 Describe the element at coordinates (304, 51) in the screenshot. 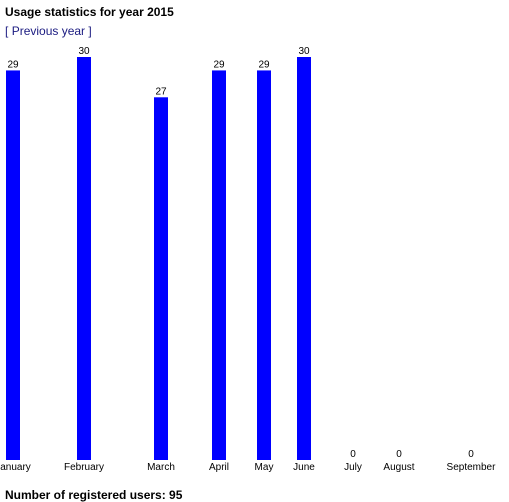

I see `value-label-june: 30` at that location.